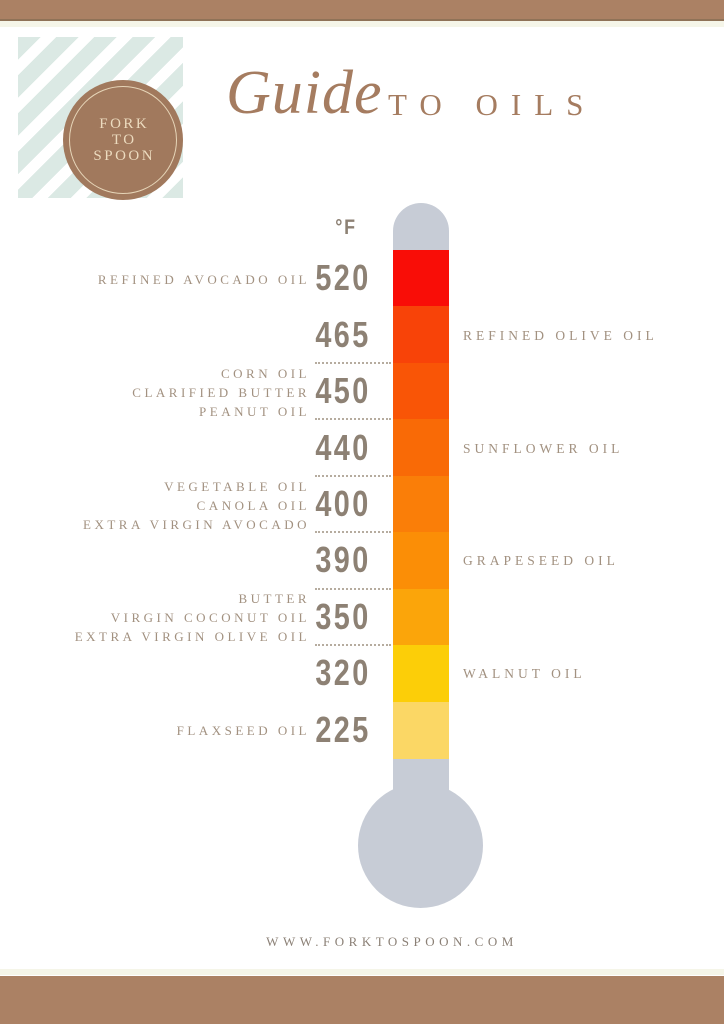  What do you see at coordinates (560, 335) in the screenshot?
I see `oil-label-right: REFINED OLIVE OIL` at bounding box center [560, 335].